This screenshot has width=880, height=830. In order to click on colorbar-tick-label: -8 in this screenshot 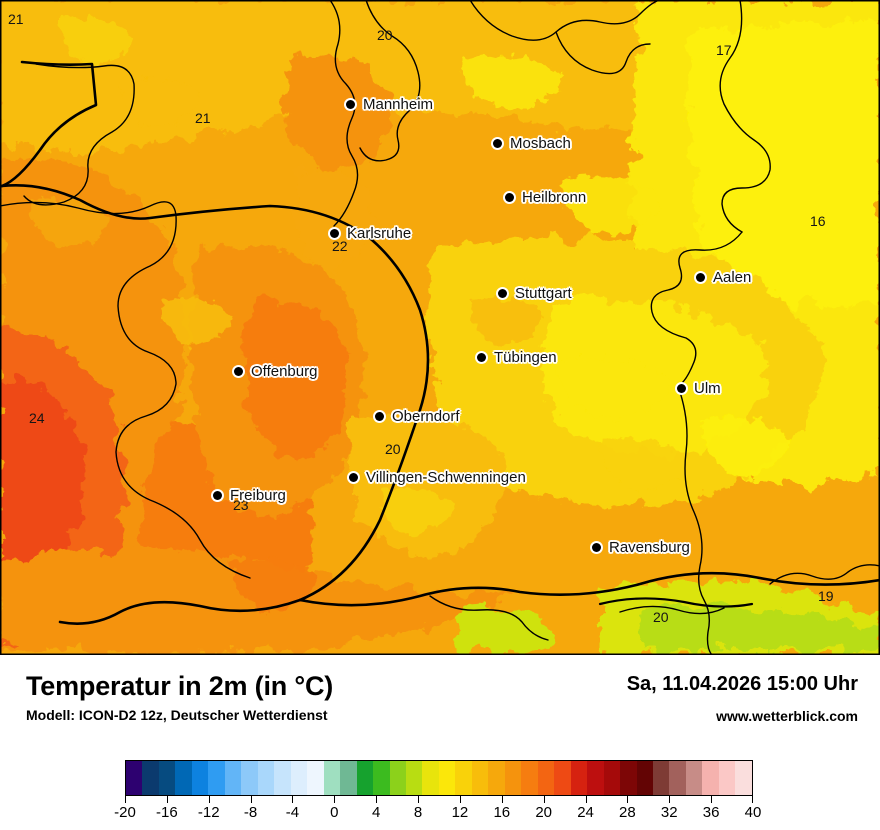, I will do `click(250, 812)`.